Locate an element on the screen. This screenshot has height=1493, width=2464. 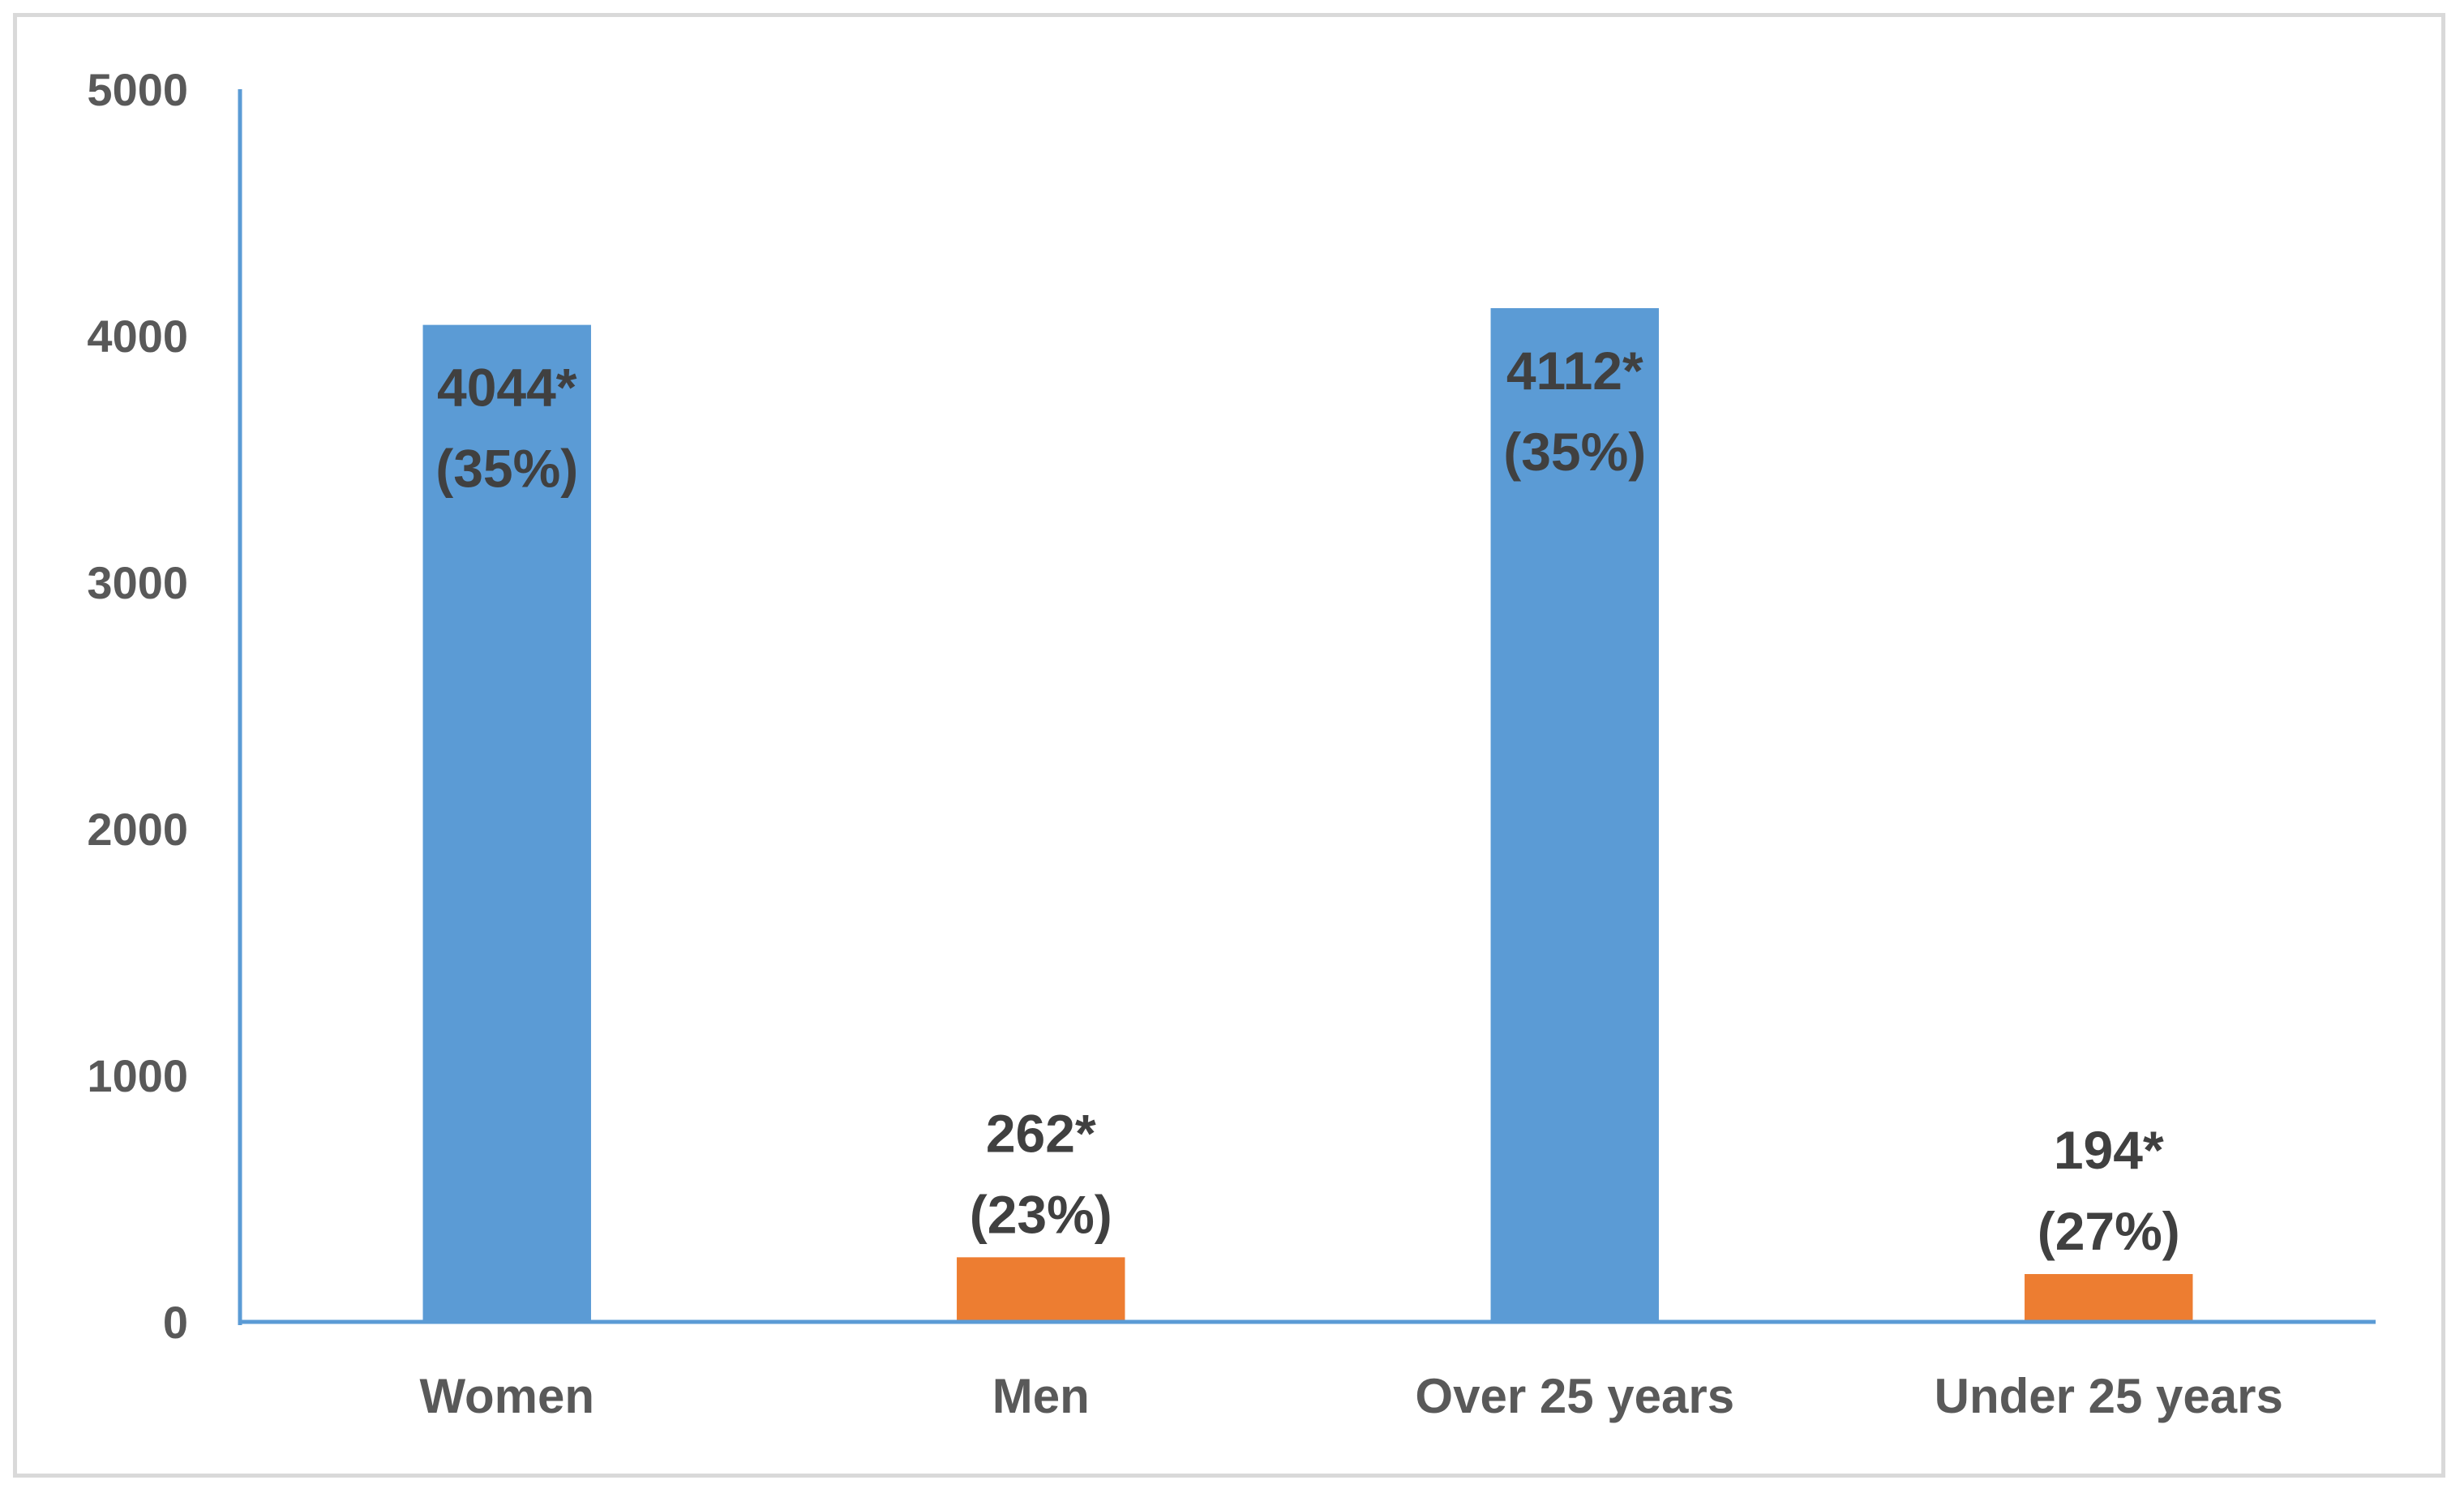
y-tick-label: 3000 is located at coordinates (137, 582).